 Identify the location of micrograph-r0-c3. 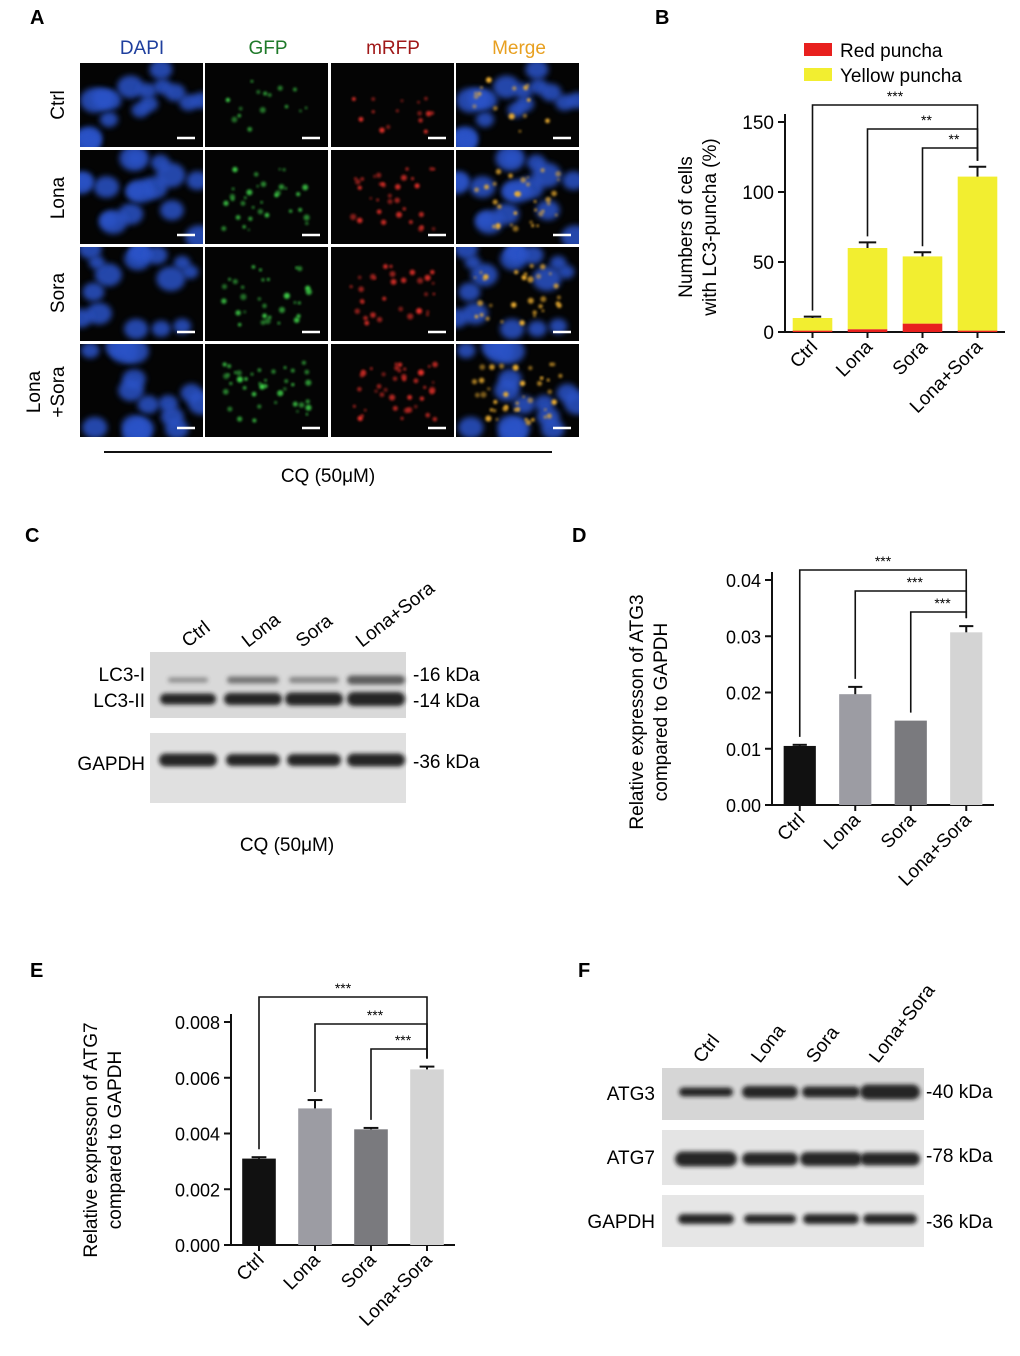
(517, 105).